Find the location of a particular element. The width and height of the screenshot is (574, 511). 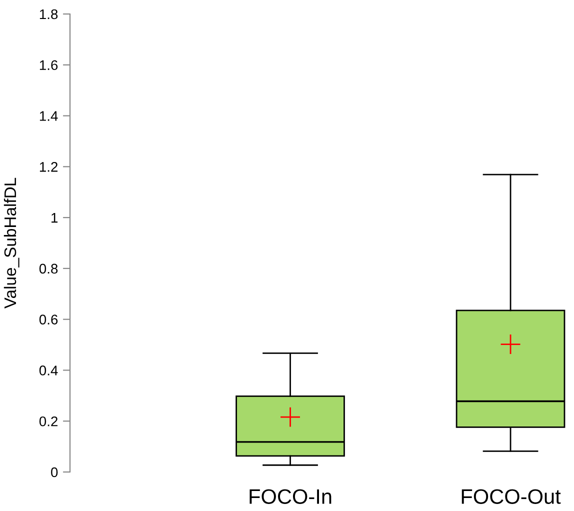

y-tick-label: 0.4 is located at coordinates (48, 371).